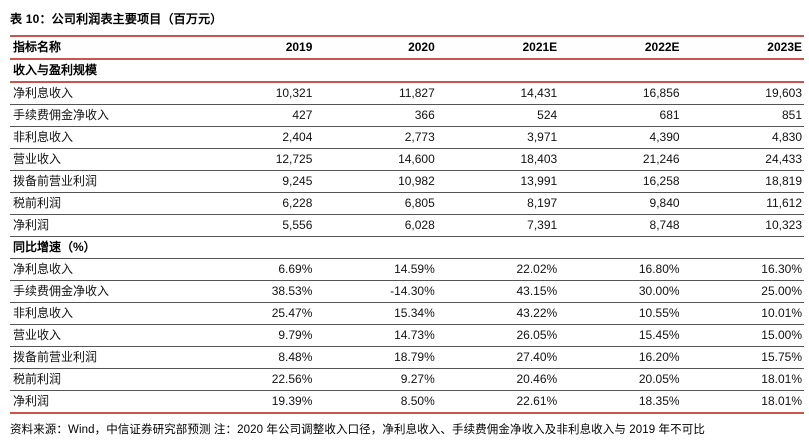 The width and height of the screenshot is (809, 448). I want to click on cell-value: 18,819, so click(783, 181).